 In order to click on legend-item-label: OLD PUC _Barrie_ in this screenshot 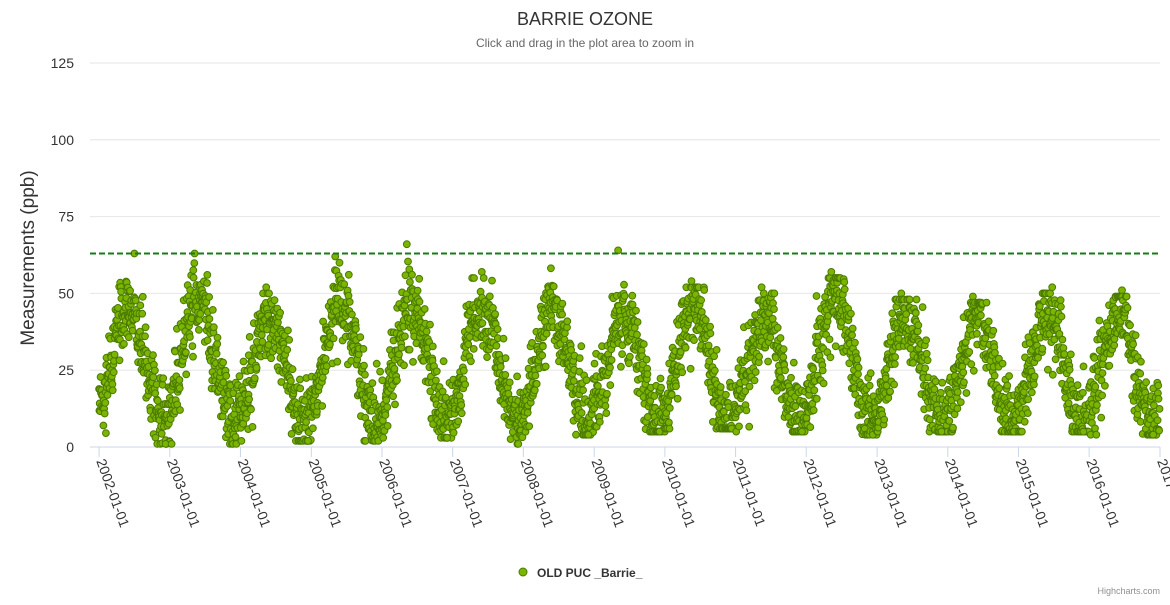, I will do `click(590, 573)`.